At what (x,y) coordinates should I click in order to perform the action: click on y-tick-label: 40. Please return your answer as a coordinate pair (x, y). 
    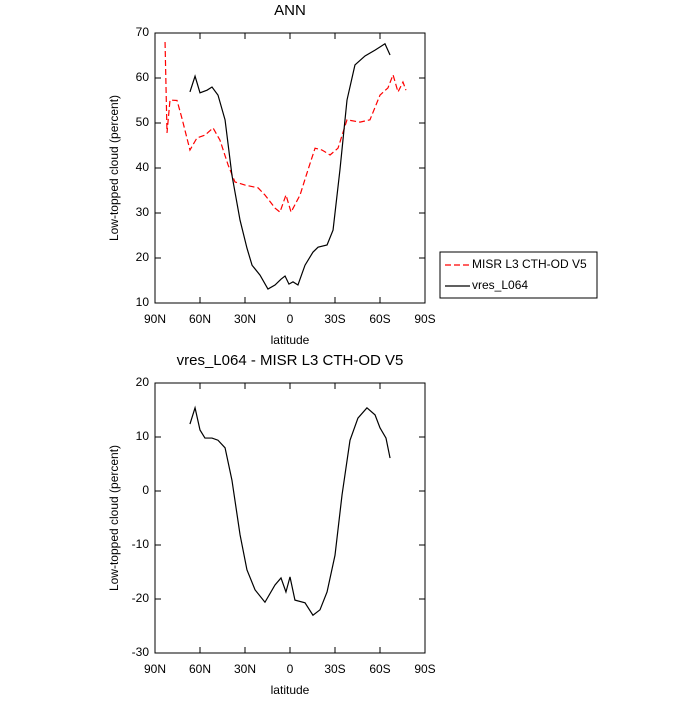
    Looking at the image, I should click on (143, 167).